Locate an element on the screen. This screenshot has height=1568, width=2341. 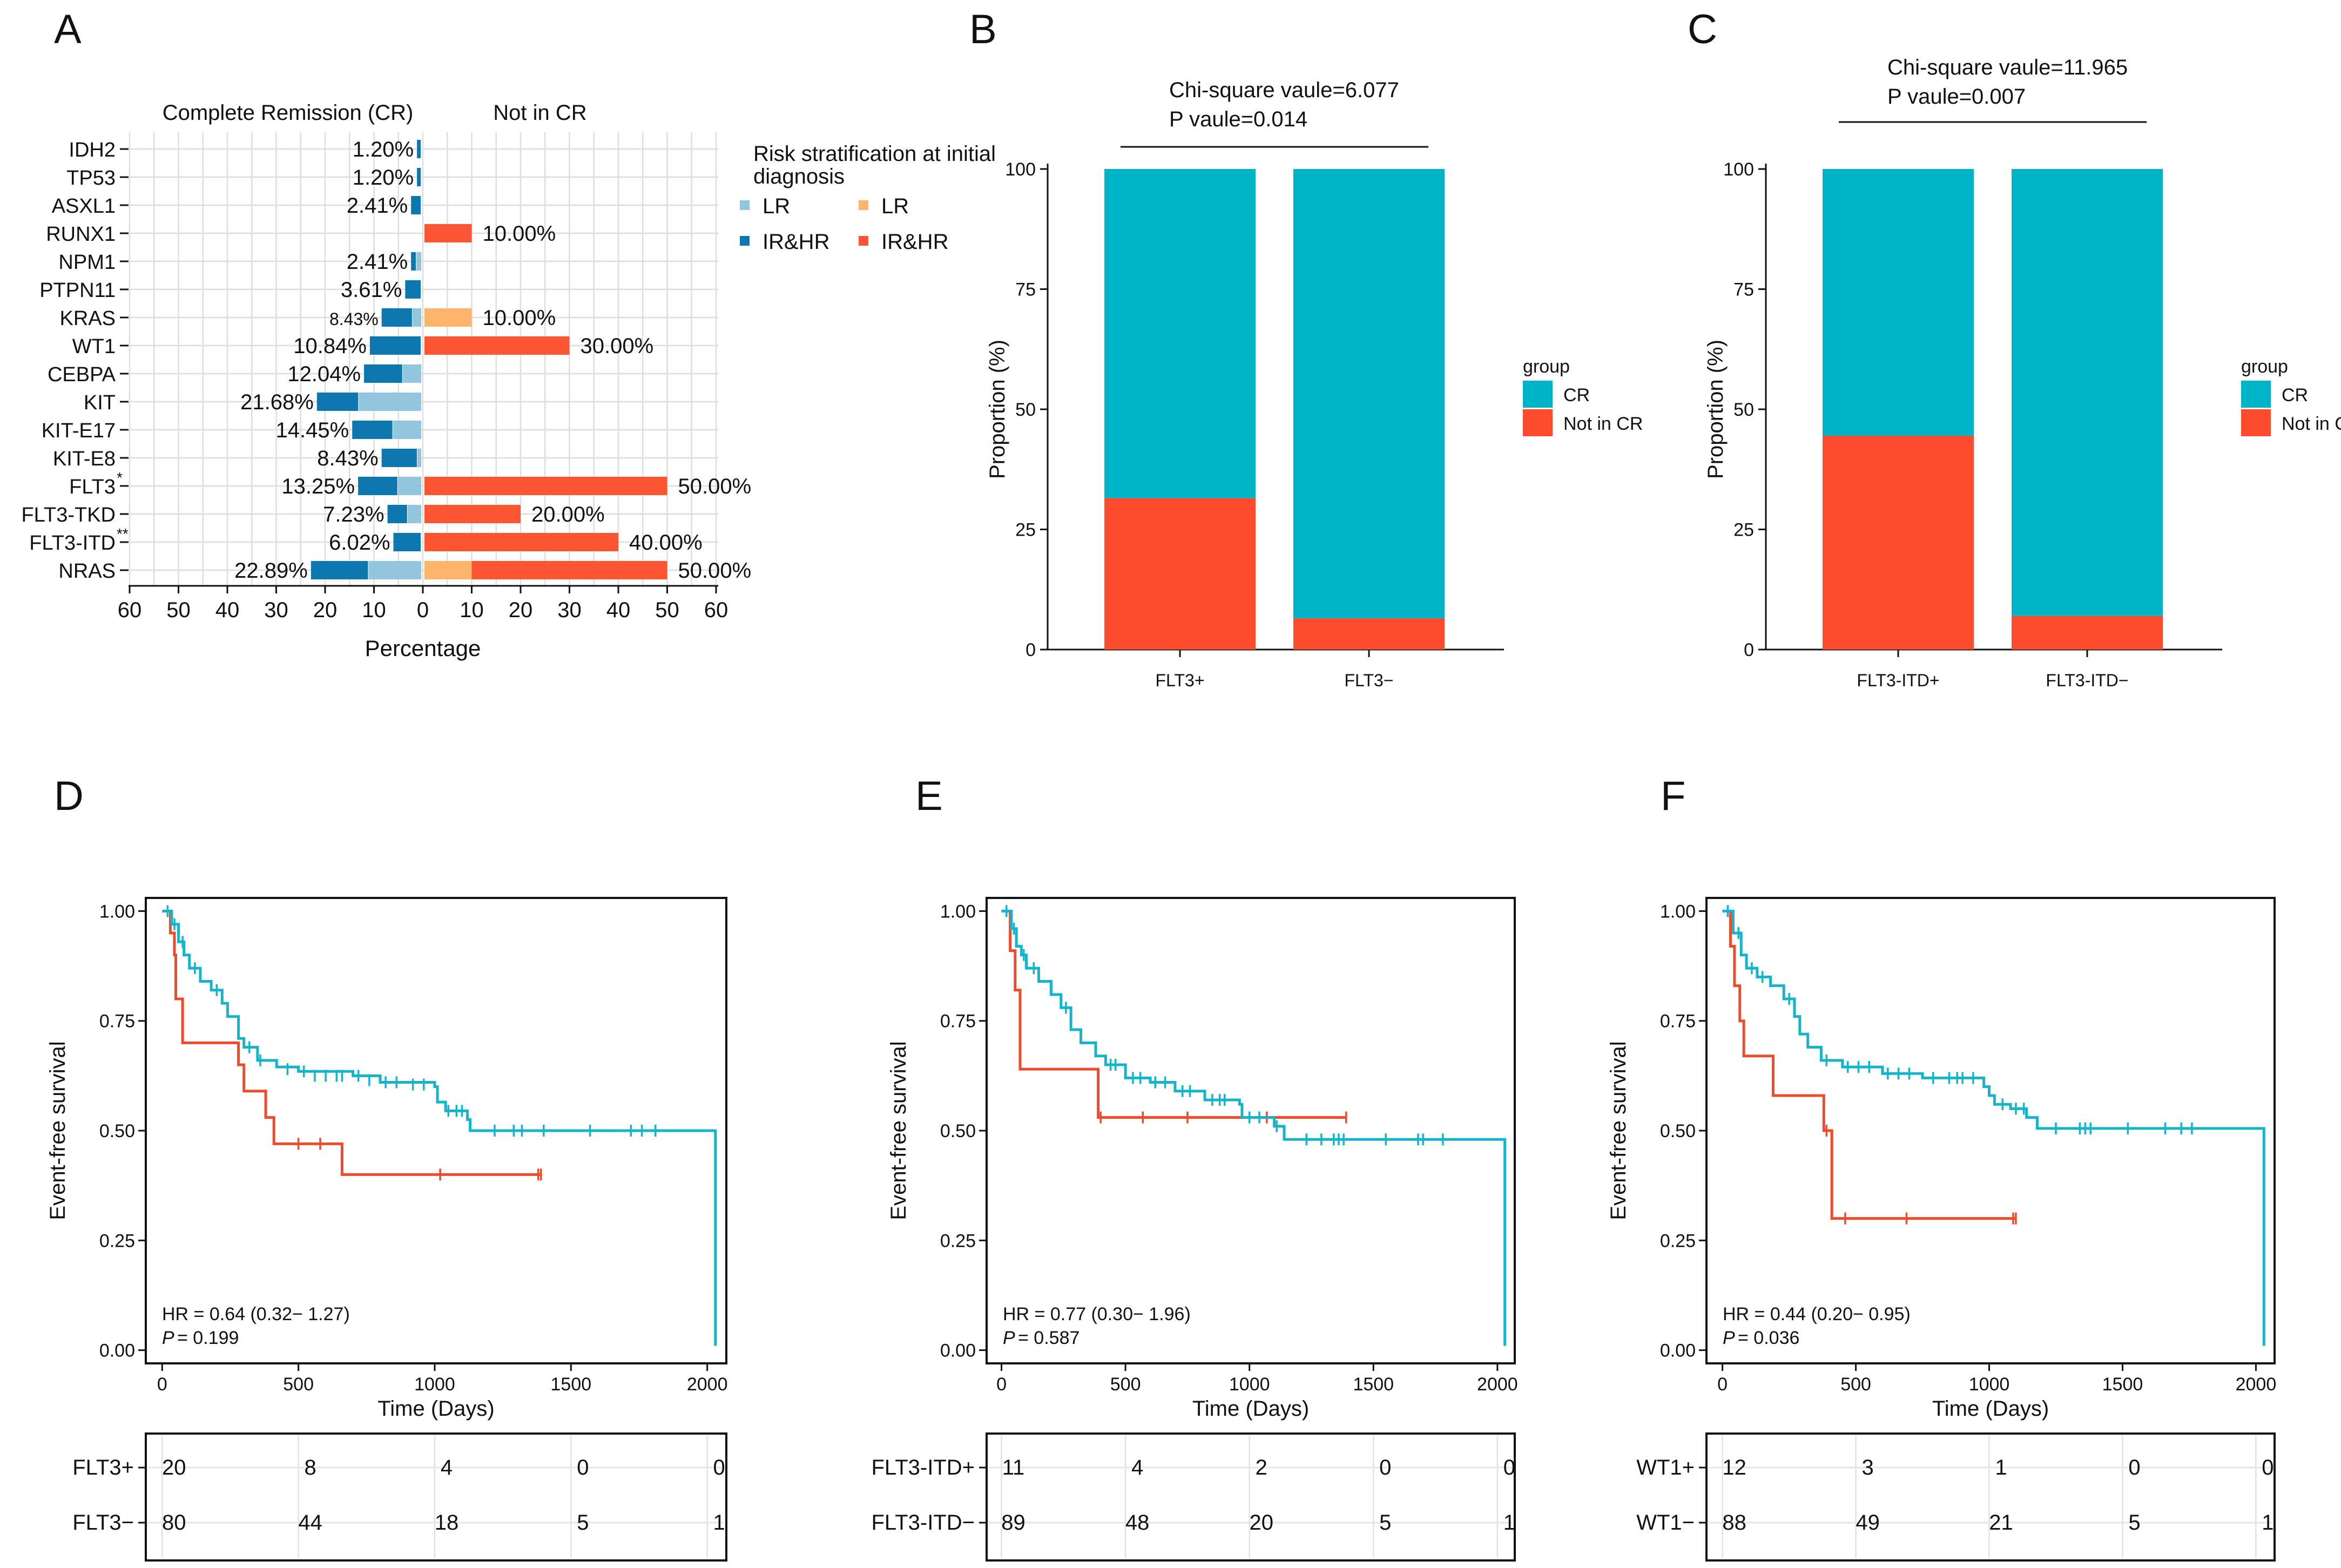
not-cr-percent-label: 10.00% is located at coordinates (519, 234).